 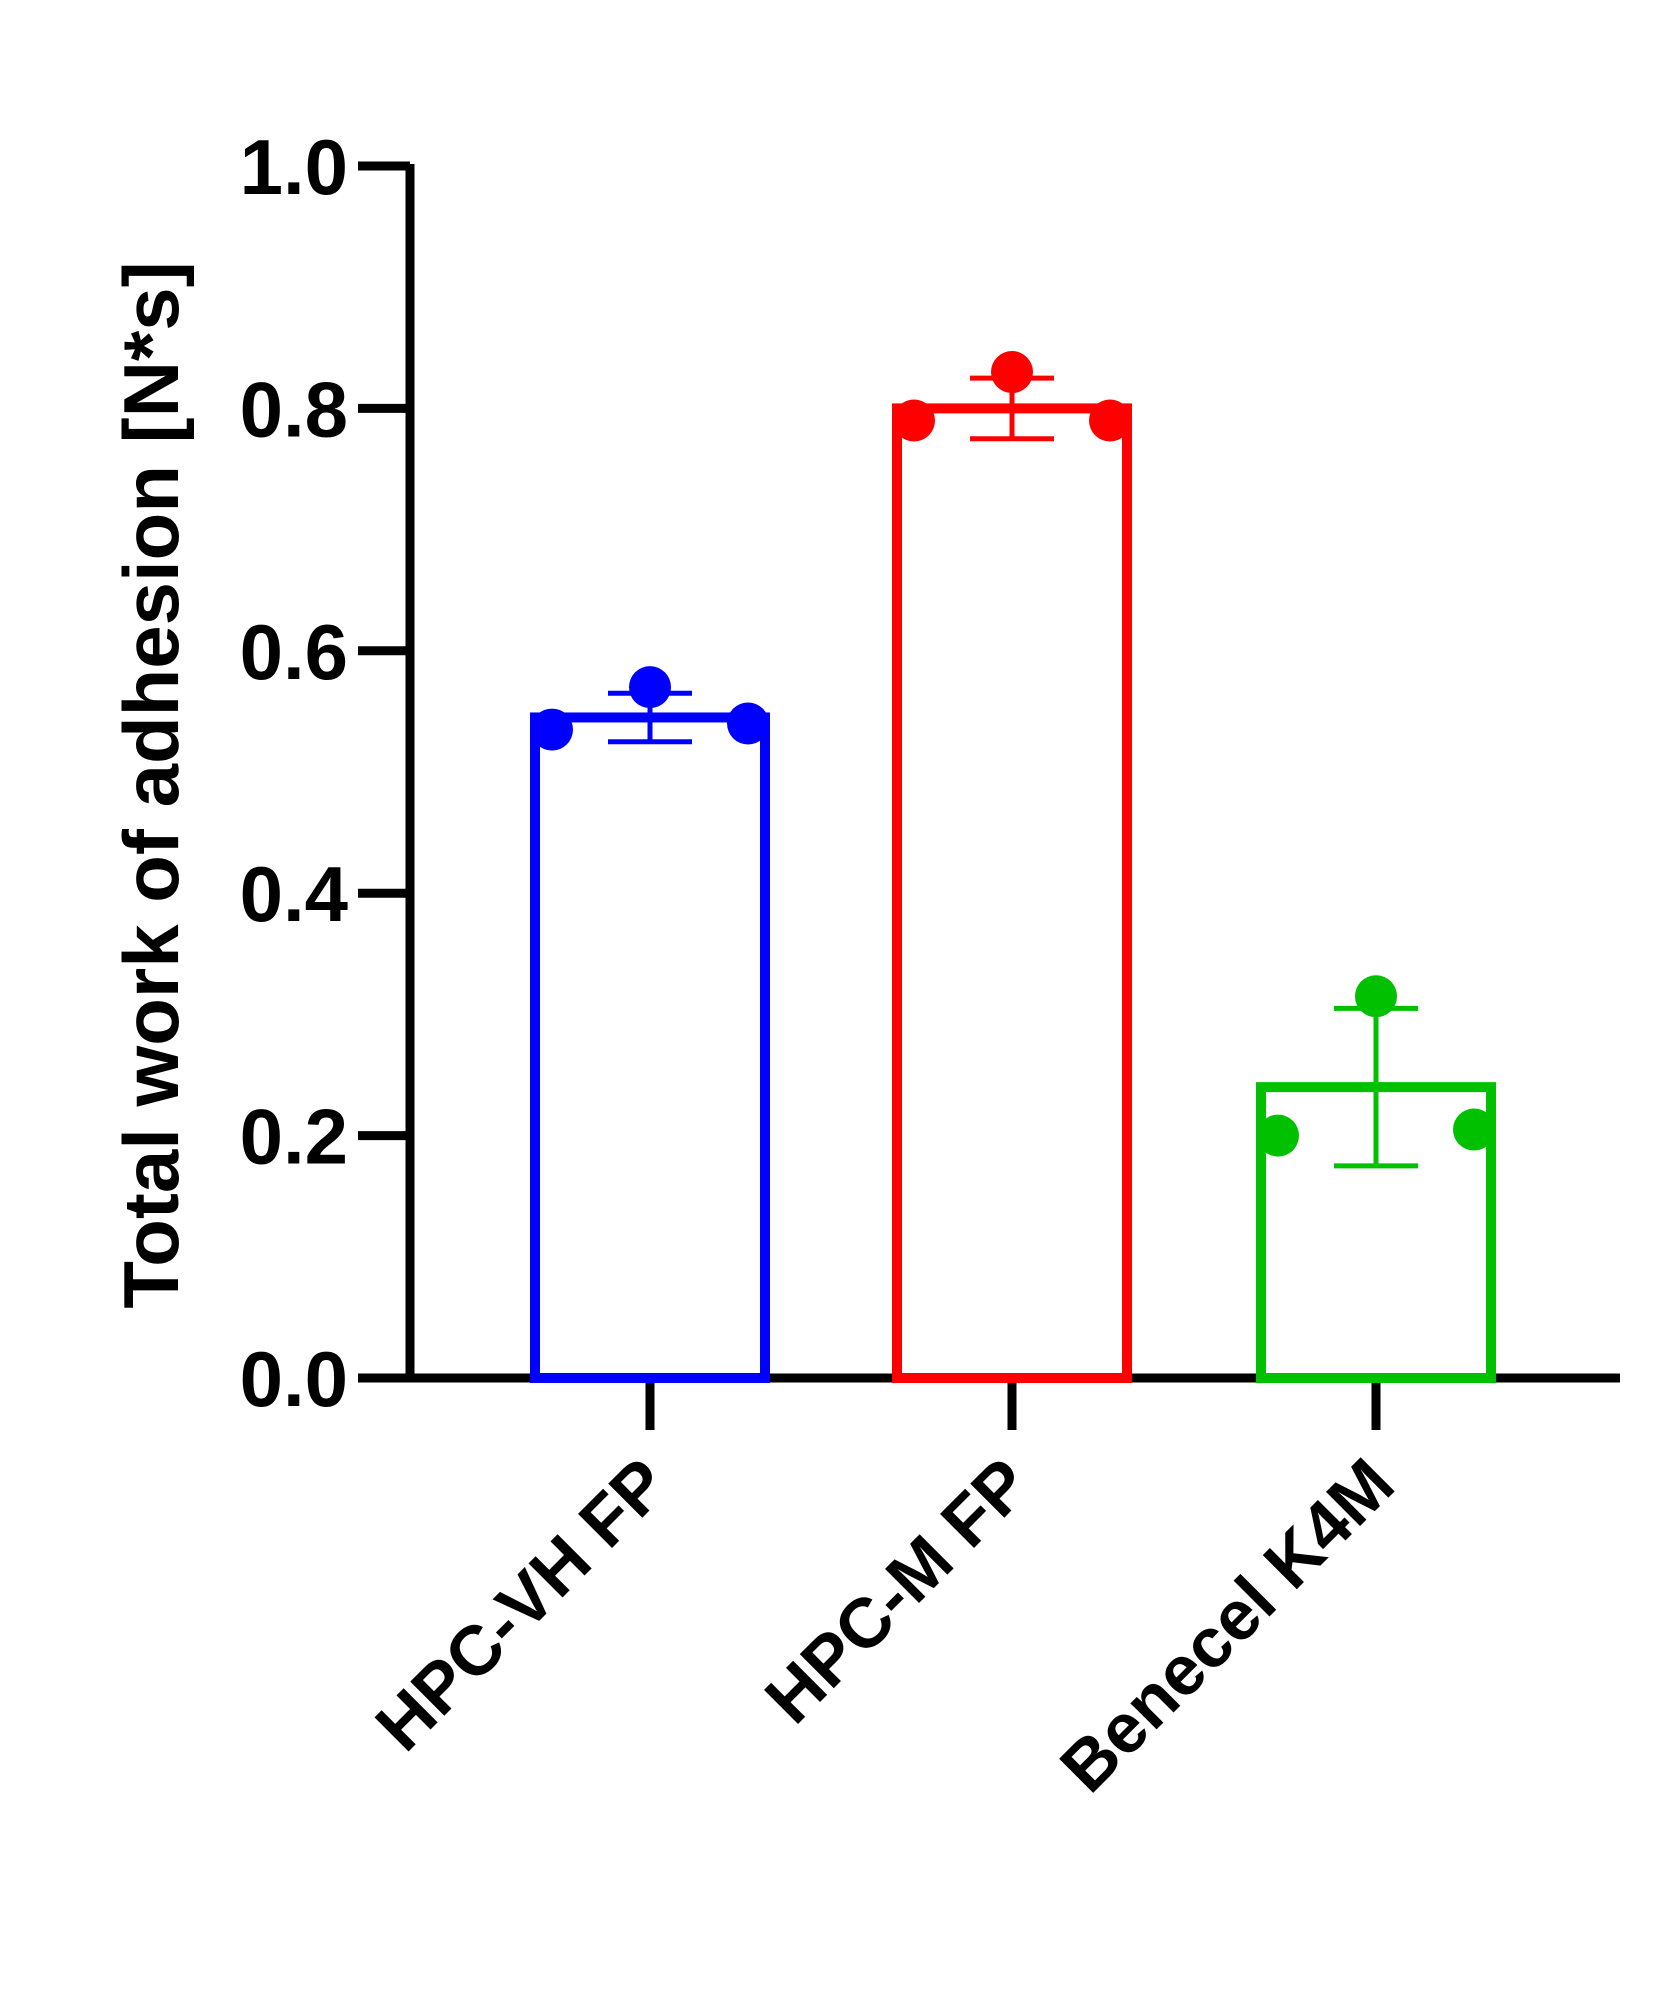 I want to click on x-tick-label: Benecel K4M, so click(x=1226, y=1624).